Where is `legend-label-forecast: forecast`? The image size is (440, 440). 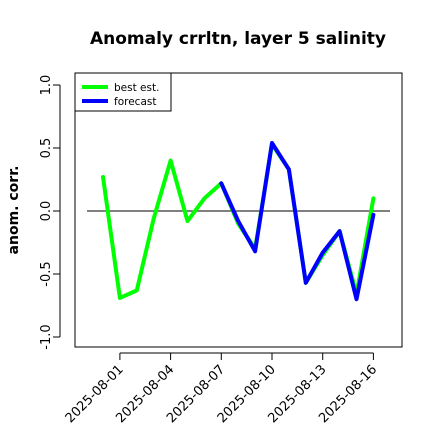
legend-label-forecast: forecast is located at coordinates (135, 102).